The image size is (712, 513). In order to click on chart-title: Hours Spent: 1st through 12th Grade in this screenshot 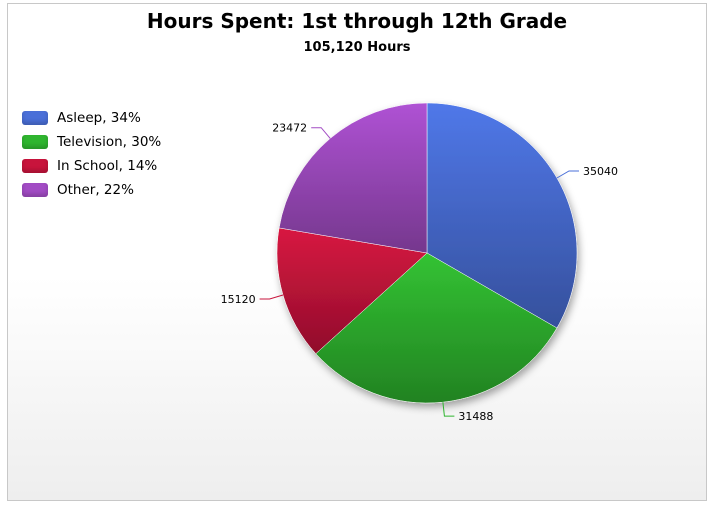, I will do `click(357, 21)`.